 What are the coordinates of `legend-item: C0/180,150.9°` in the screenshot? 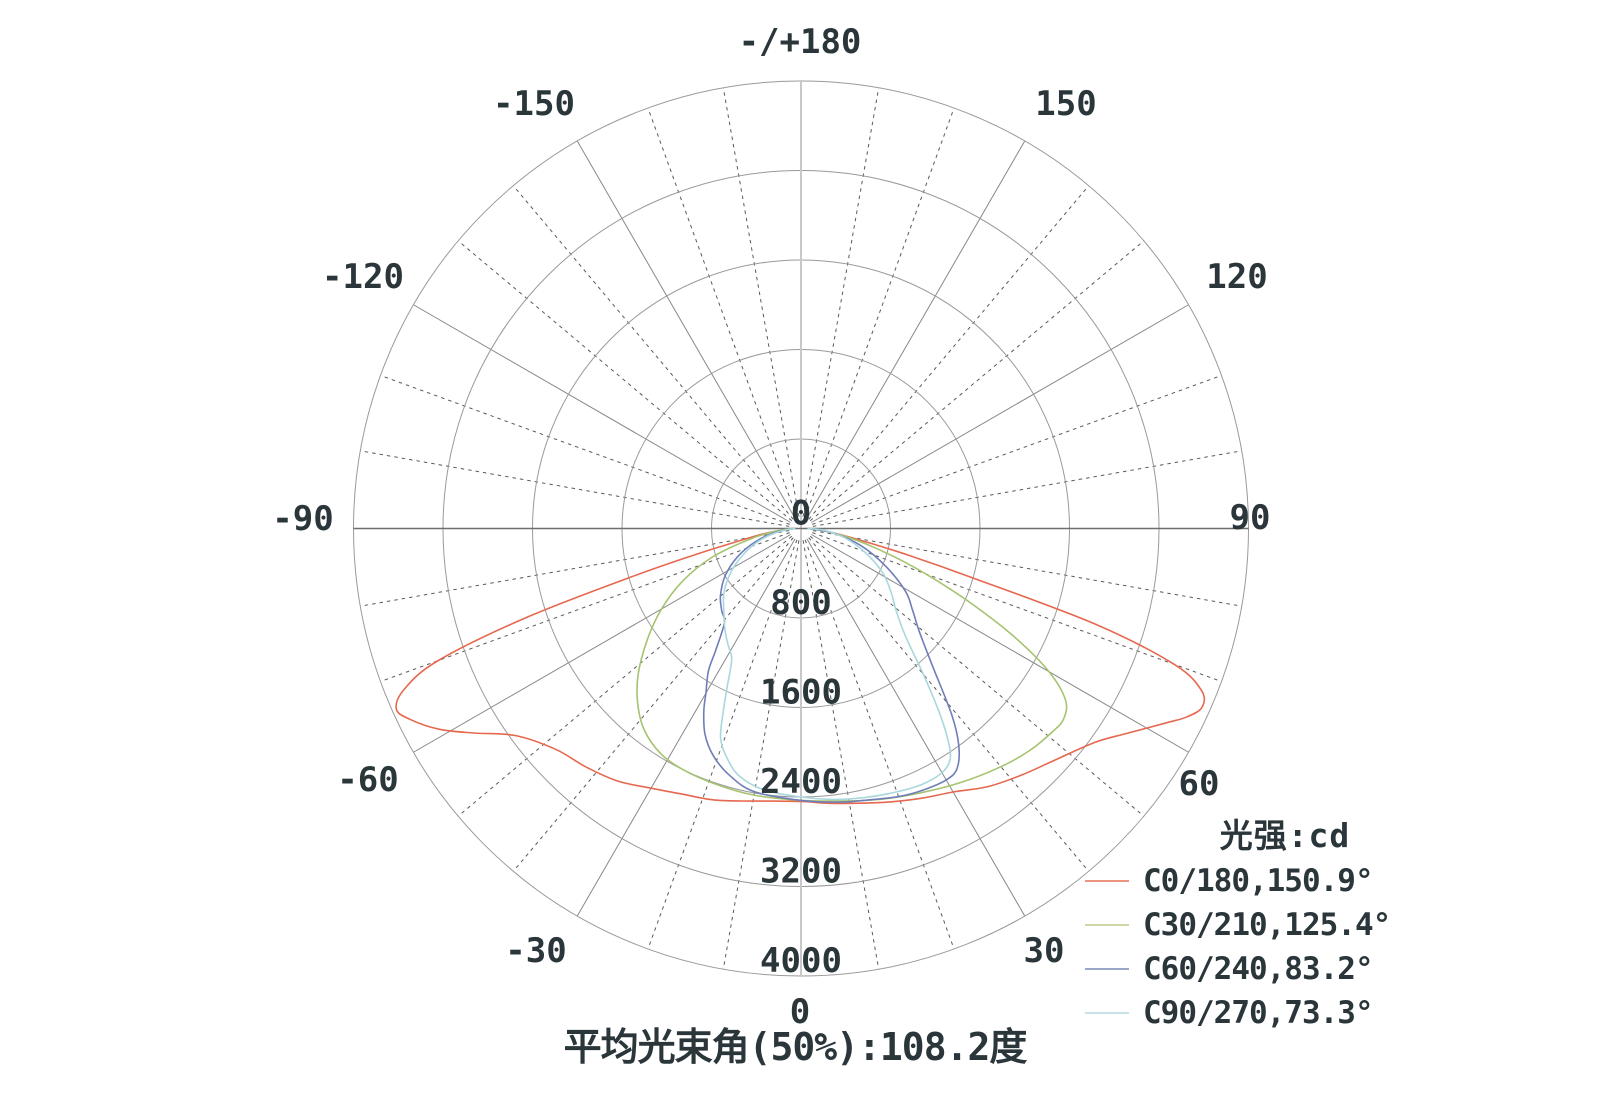 It's located at (1285, 881).